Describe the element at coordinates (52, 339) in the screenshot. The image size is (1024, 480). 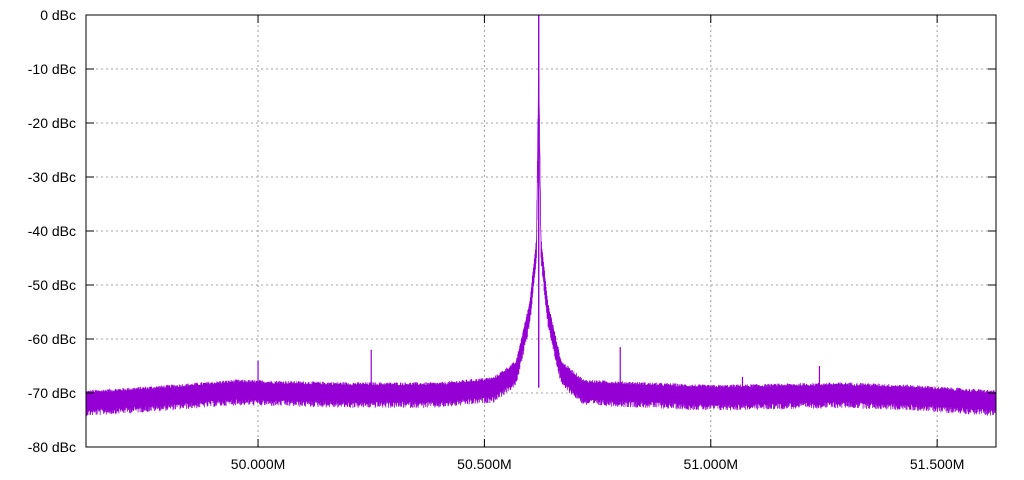
I see `y-tick-label: -60 dBc` at that location.